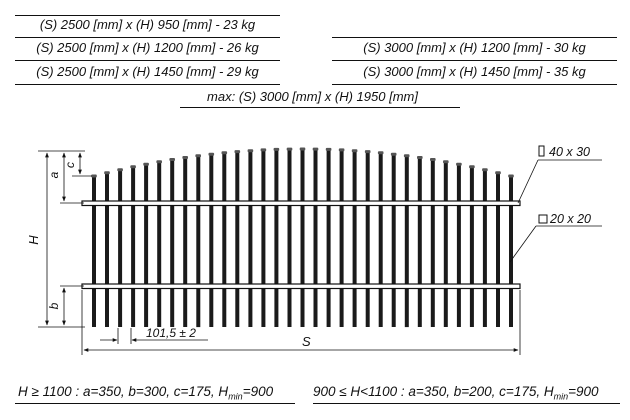  Describe the element at coordinates (61, 239) in the screenshot. I see `dimension-h` at that location.